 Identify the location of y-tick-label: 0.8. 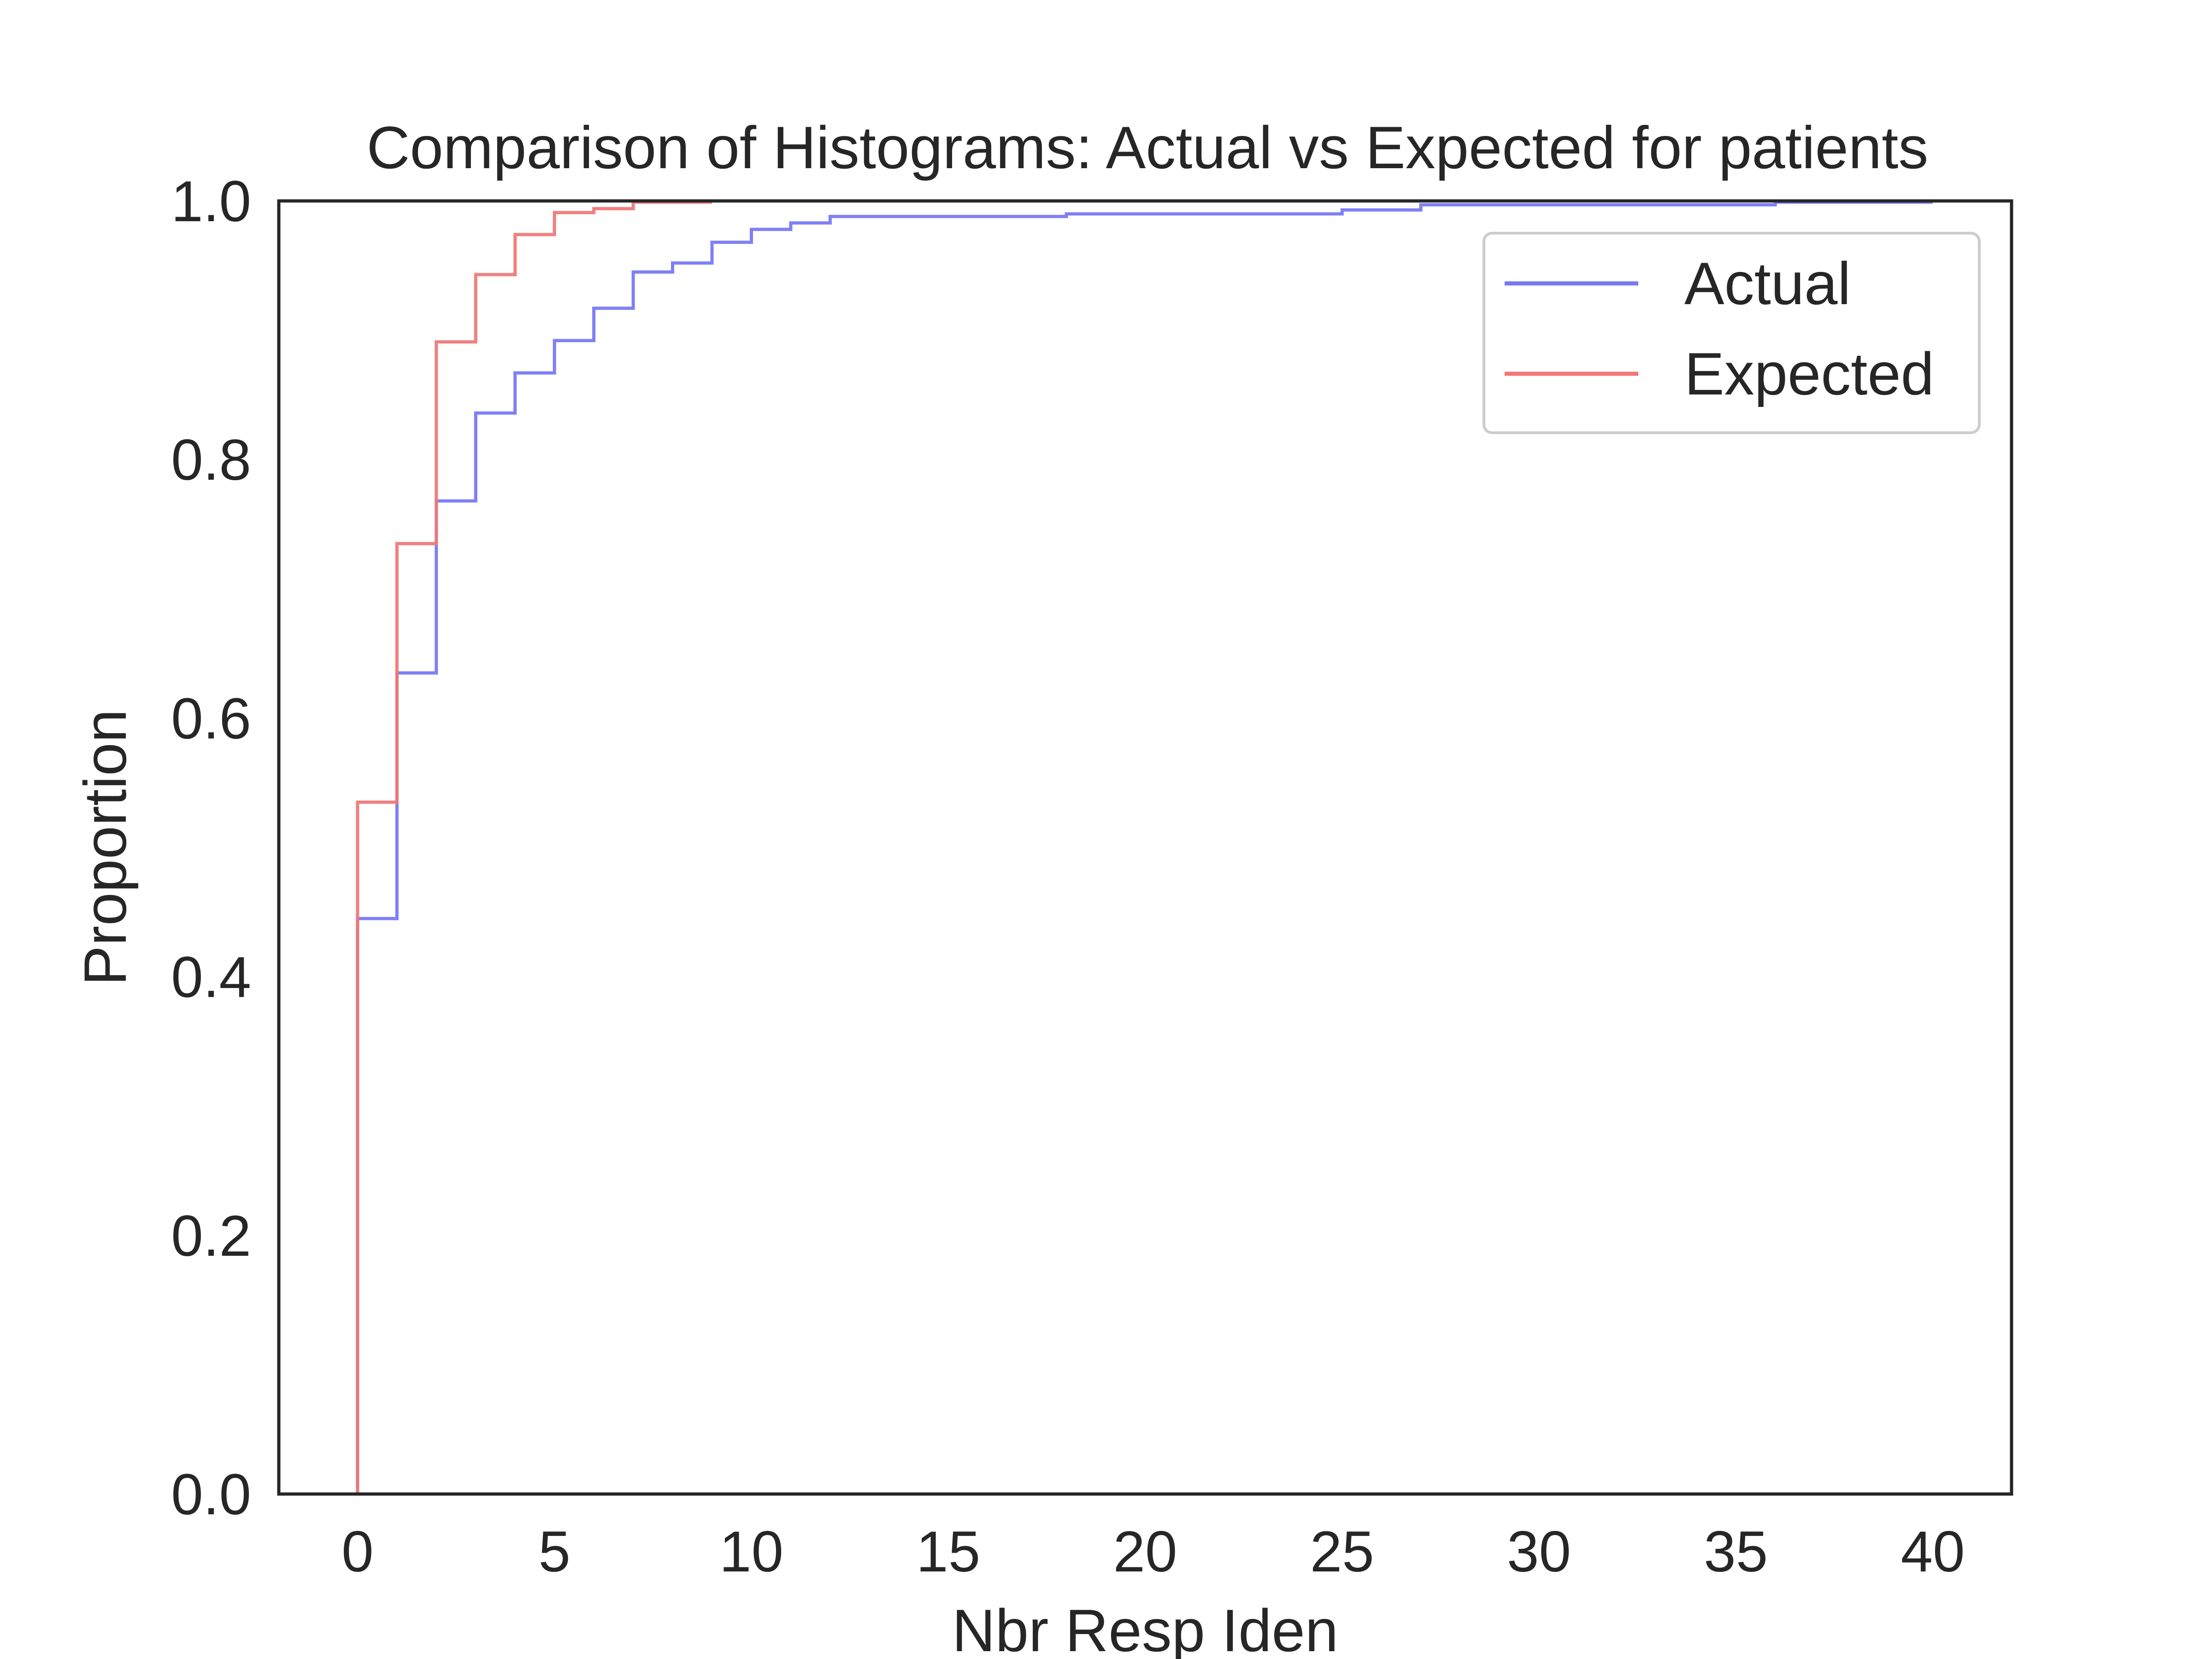
(211, 460).